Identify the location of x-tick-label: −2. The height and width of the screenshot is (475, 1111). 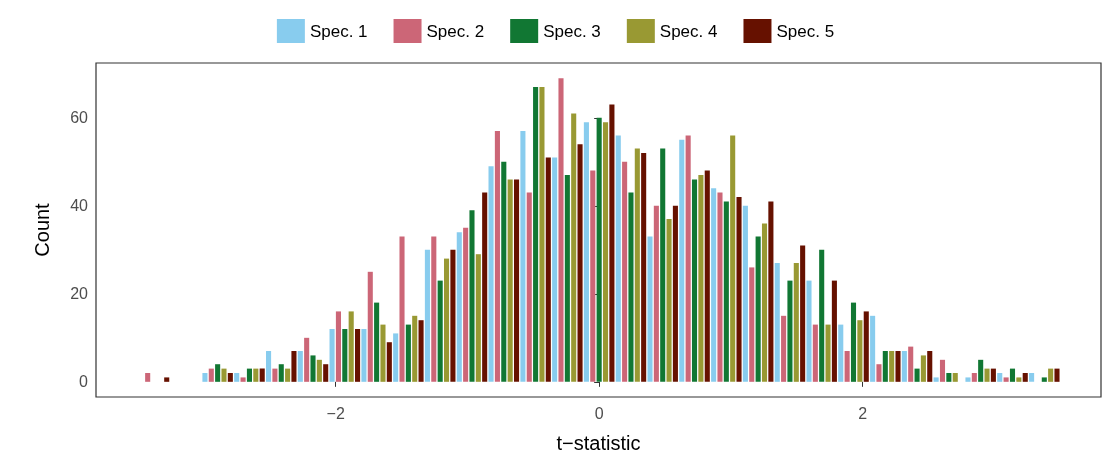
(335, 413).